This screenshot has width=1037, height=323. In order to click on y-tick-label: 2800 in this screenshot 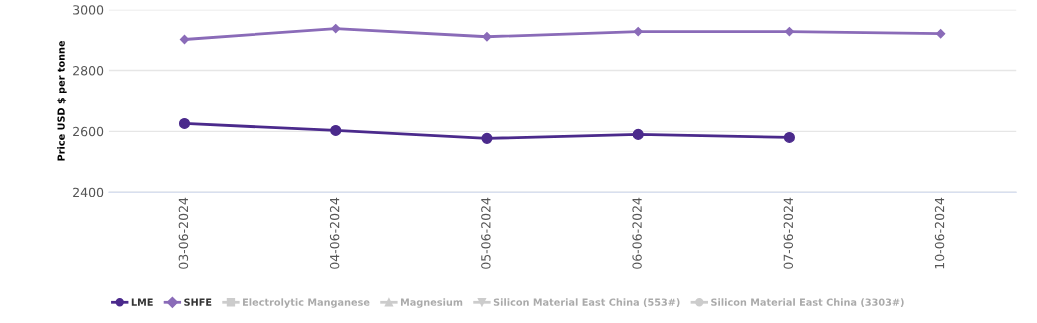, I will do `click(88, 70)`.